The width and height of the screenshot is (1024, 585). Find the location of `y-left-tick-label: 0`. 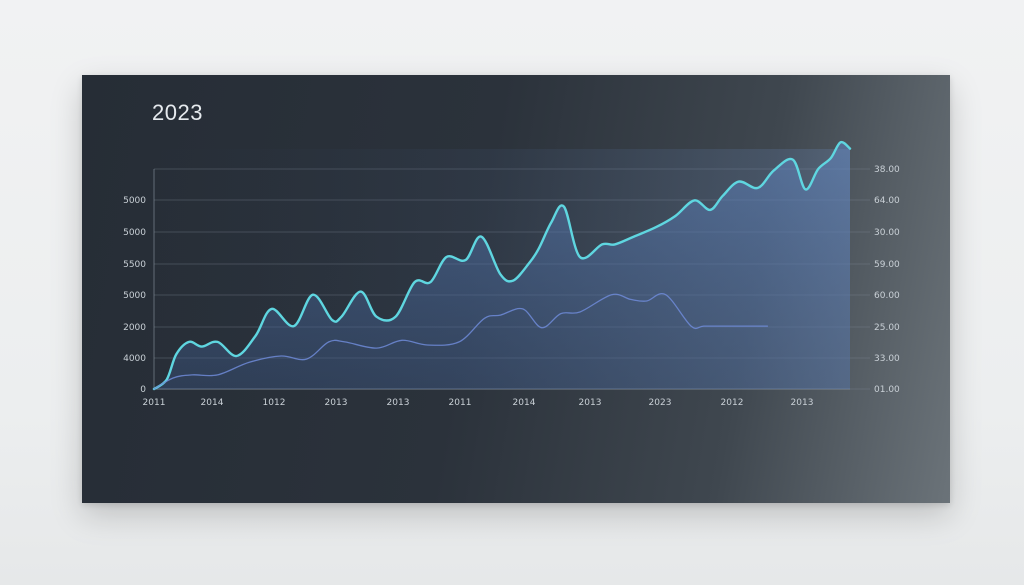

y-left-tick-label: 0 is located at coordinates (143, 390).